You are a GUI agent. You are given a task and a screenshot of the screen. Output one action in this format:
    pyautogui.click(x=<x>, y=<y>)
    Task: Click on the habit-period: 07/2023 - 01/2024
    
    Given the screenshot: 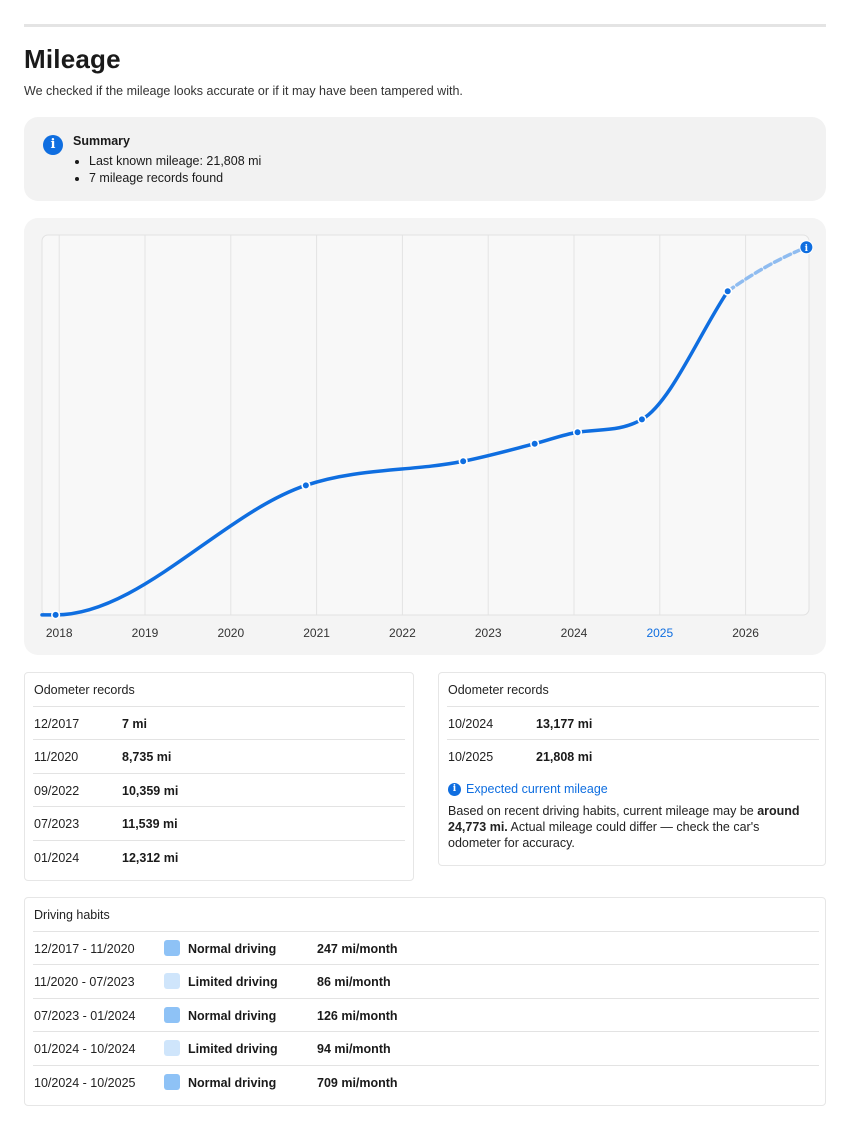 What is the action you would take?
    pyautogui.click(x=85, y=1015)
    